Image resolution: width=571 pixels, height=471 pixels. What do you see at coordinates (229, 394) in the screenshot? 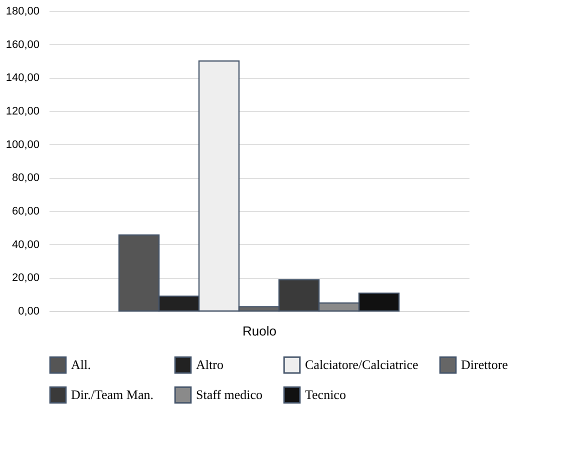
I see `legend-label: Staff medico` at bounding box center [229, 394].